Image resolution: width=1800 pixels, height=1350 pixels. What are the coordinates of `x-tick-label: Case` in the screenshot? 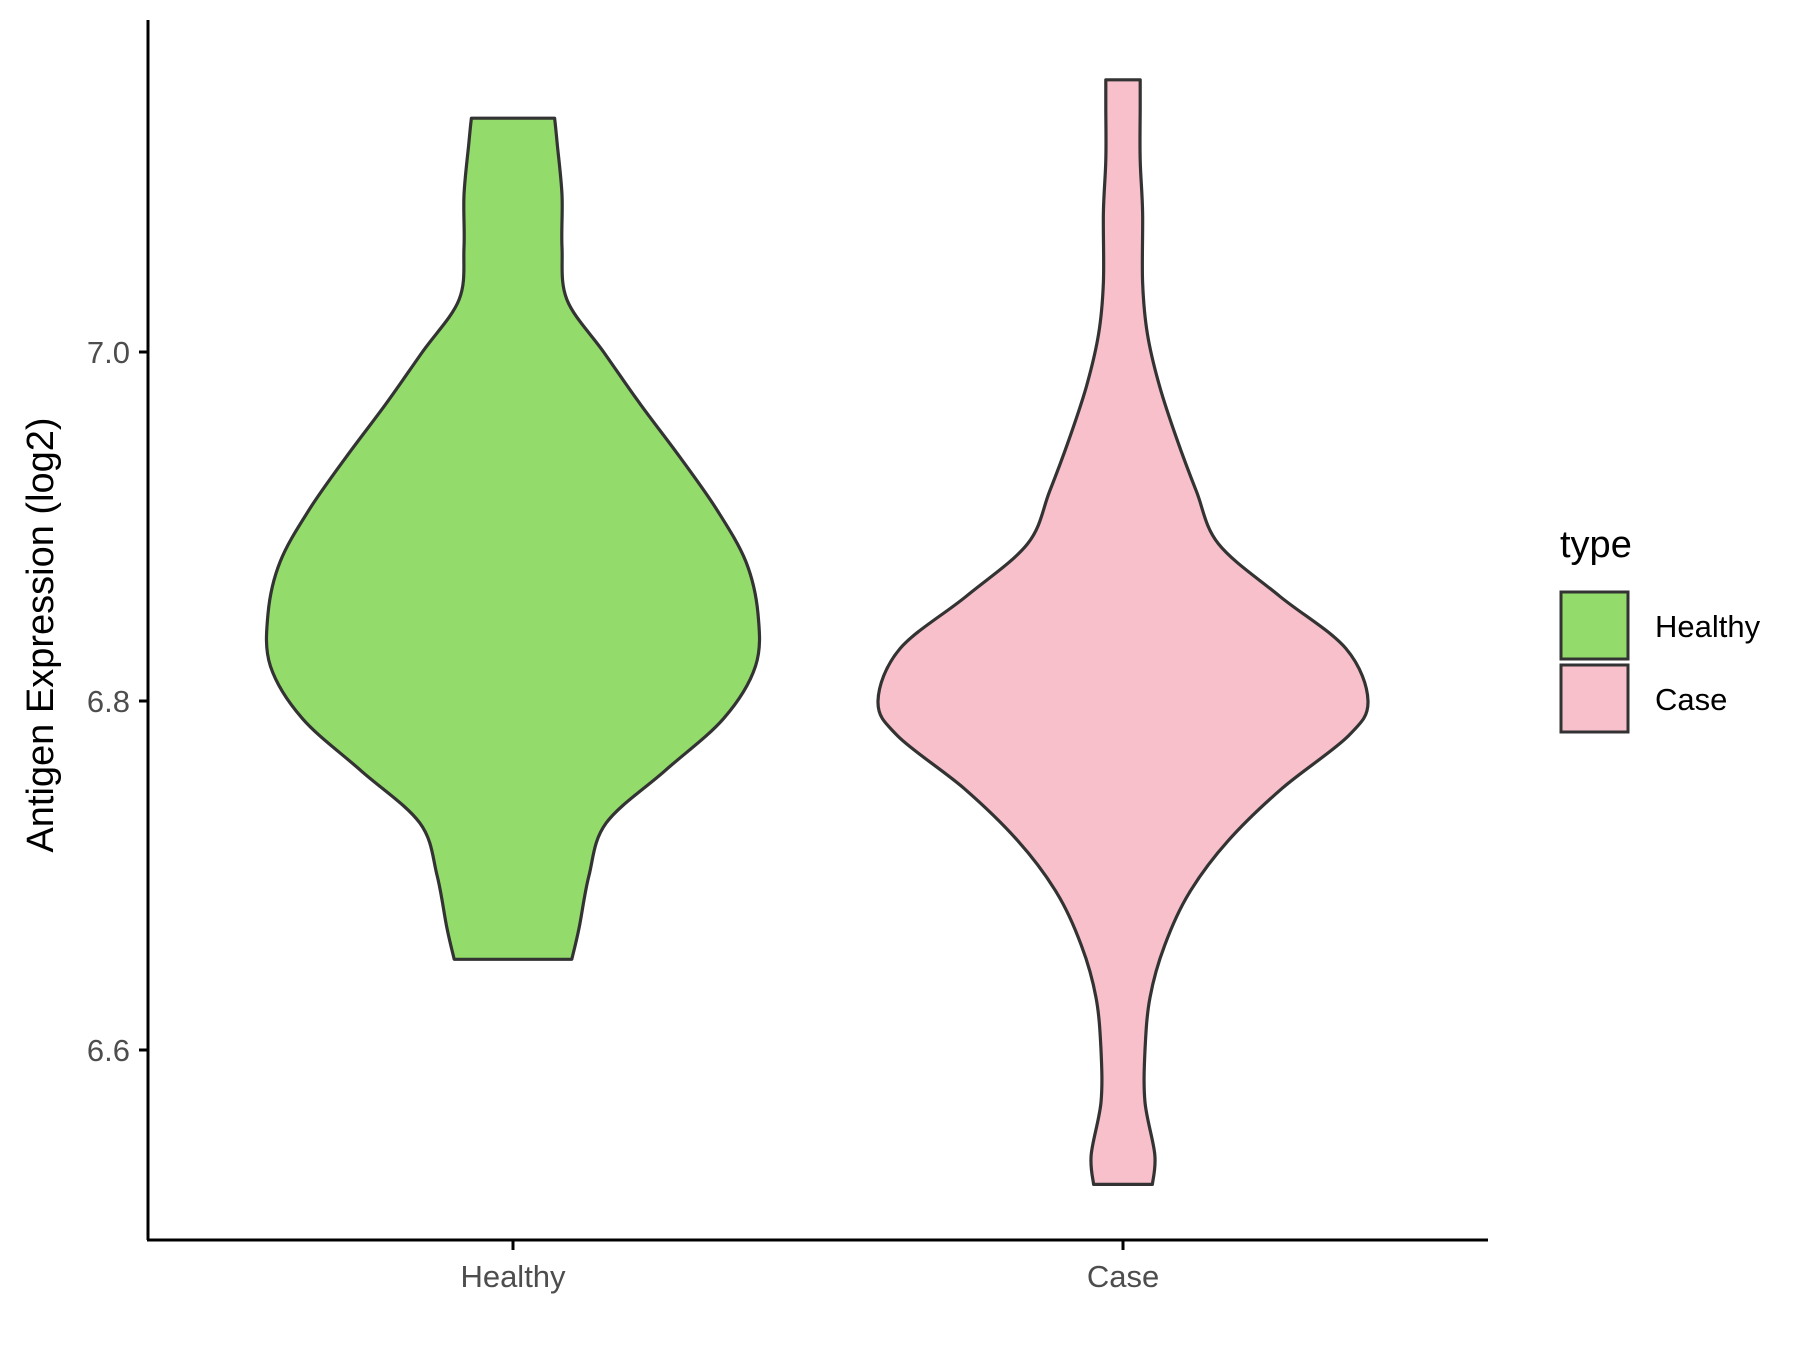 It's located at (1123, 1276).